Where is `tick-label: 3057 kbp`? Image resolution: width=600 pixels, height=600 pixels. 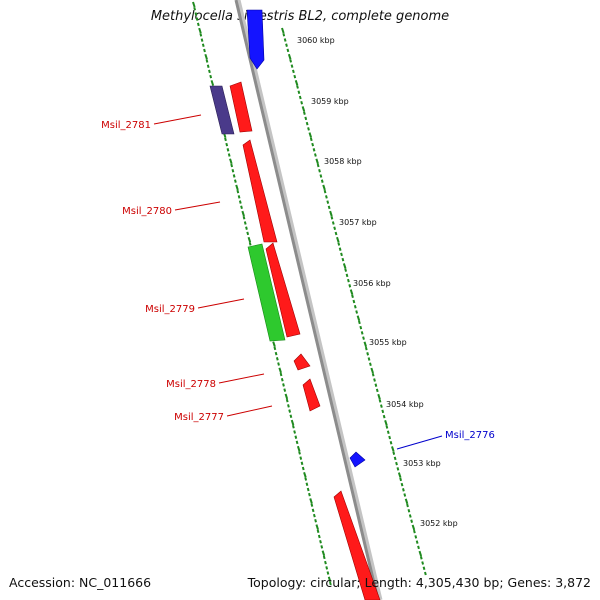
tick-label: 3057 kbp is located at coordinates (358, 222).